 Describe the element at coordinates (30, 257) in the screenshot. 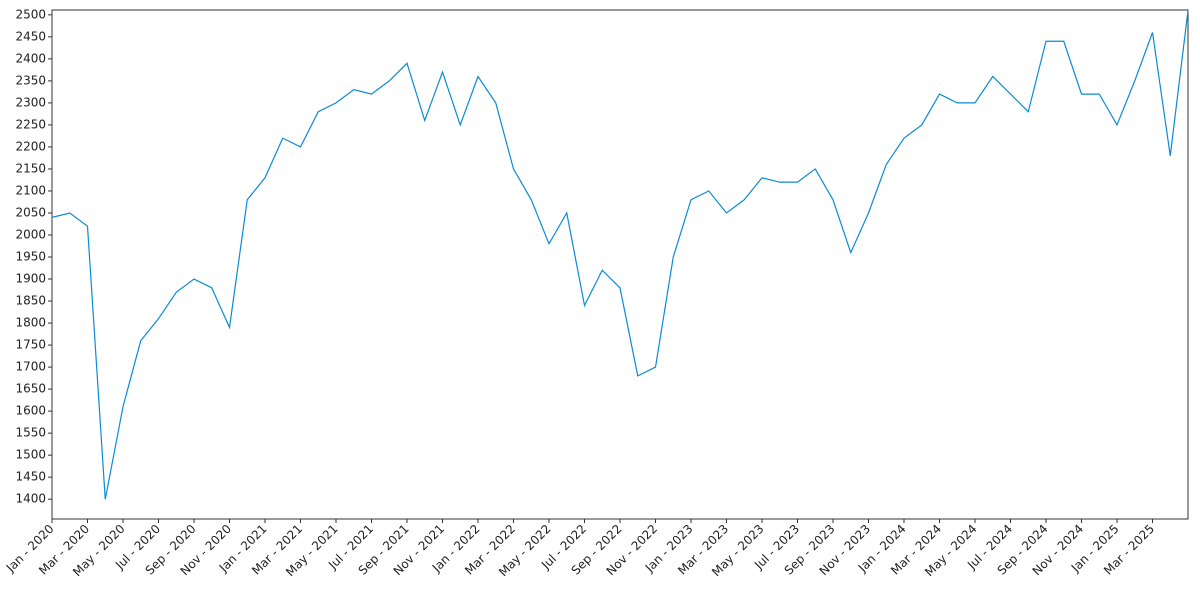

I see `y-tick-label: 1950` at that location.